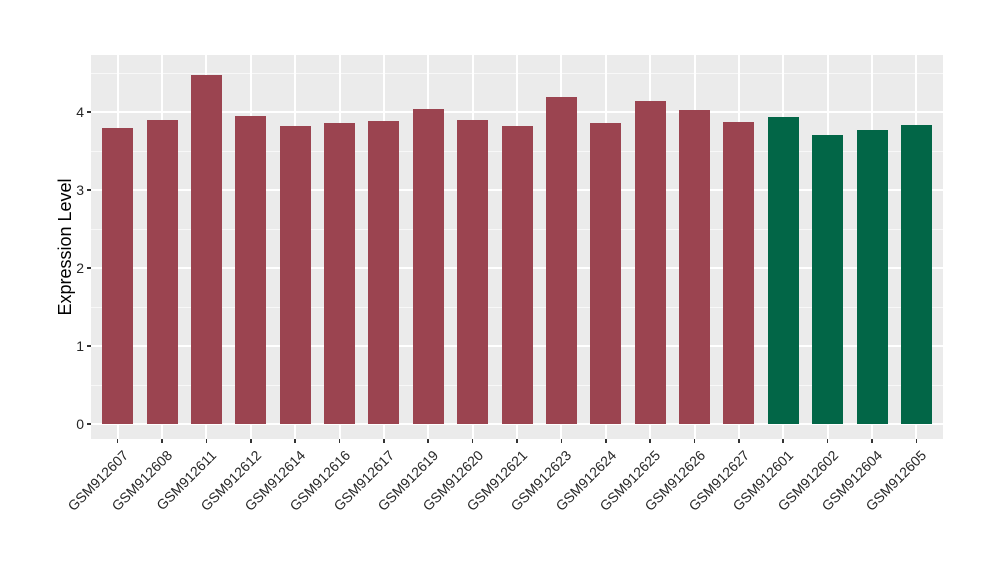  I want to click on bar-GSM912620, so click(472, 271).